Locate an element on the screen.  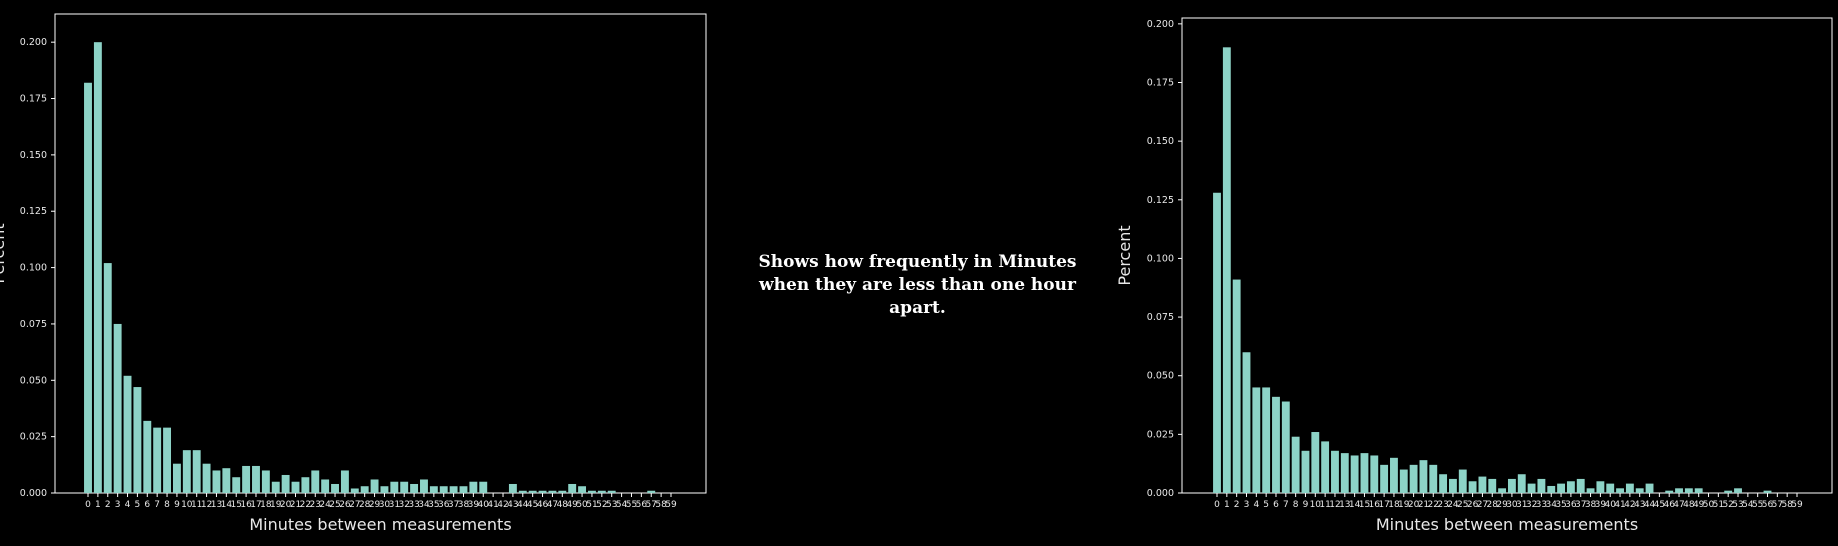
x-tick-label: 23 is located at coordinates (315, 505).